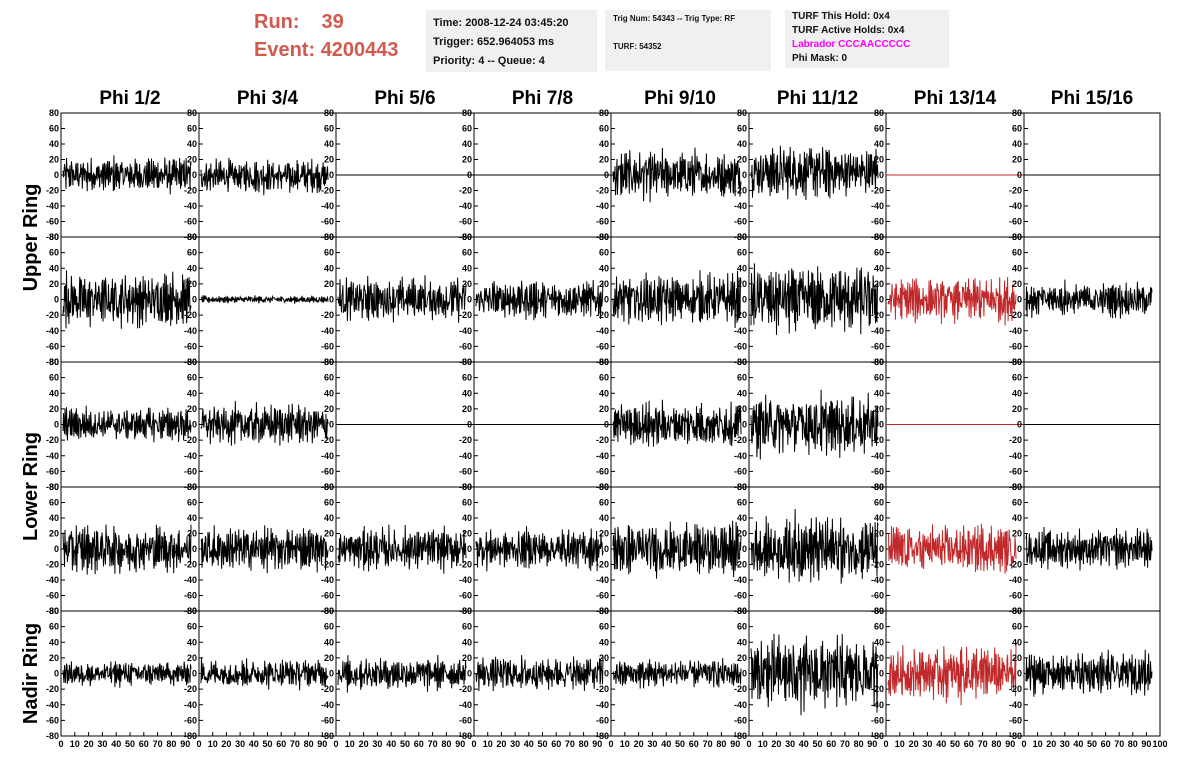 The width and height of the screenshot is (1196, 772). What do you see at coordinates (637, 46) in the screenshot?
I see `turf-text: TURF: 54352` at bounding box center [637, 46].